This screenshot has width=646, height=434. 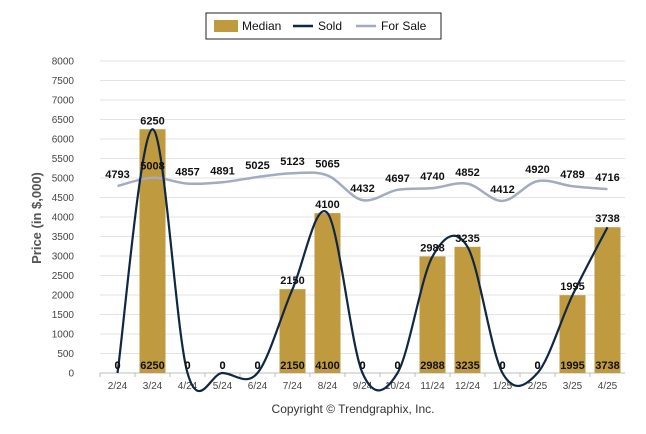 What do you see at coordinates (432, 248) in the screenshot?
I see `sold-value-label: 2988` at bounding box center [432, 248].